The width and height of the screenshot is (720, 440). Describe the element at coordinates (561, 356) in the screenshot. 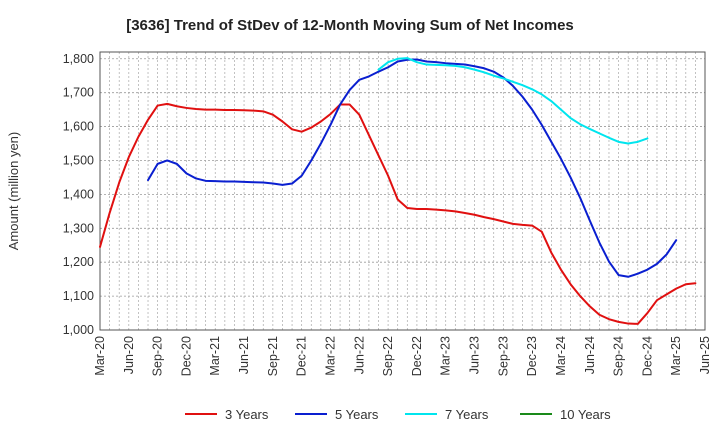

I see `x-tick-label: Mar-24` at that location.